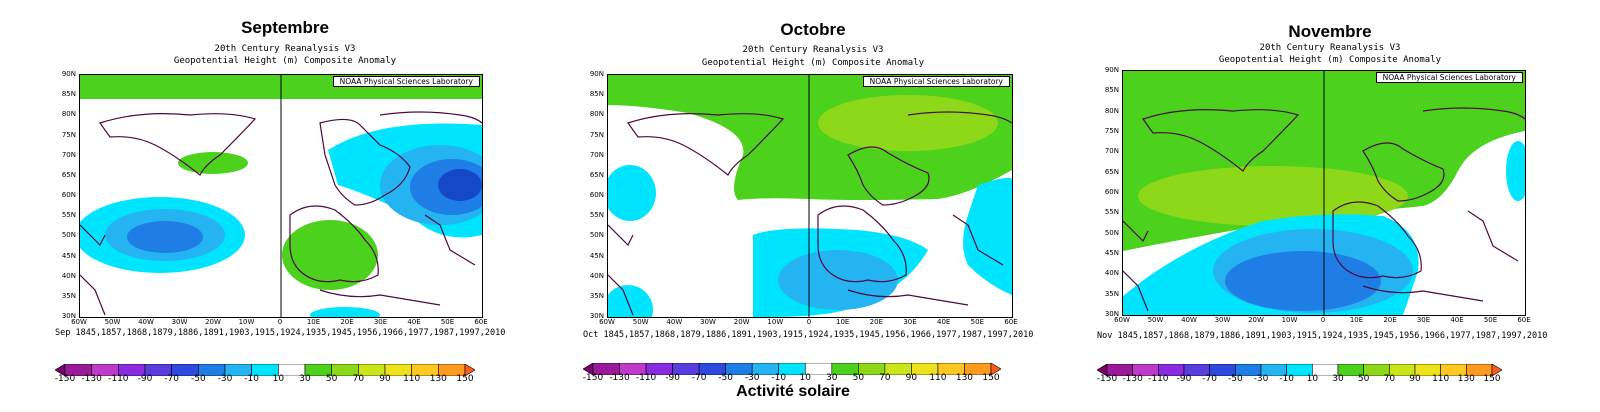 This screenshot has width=1600, height=412. What do you see at coordinates (708, 322) in the screenshot?
I see `longitude-tick-label: 30W` at bounding box center [708, 322].